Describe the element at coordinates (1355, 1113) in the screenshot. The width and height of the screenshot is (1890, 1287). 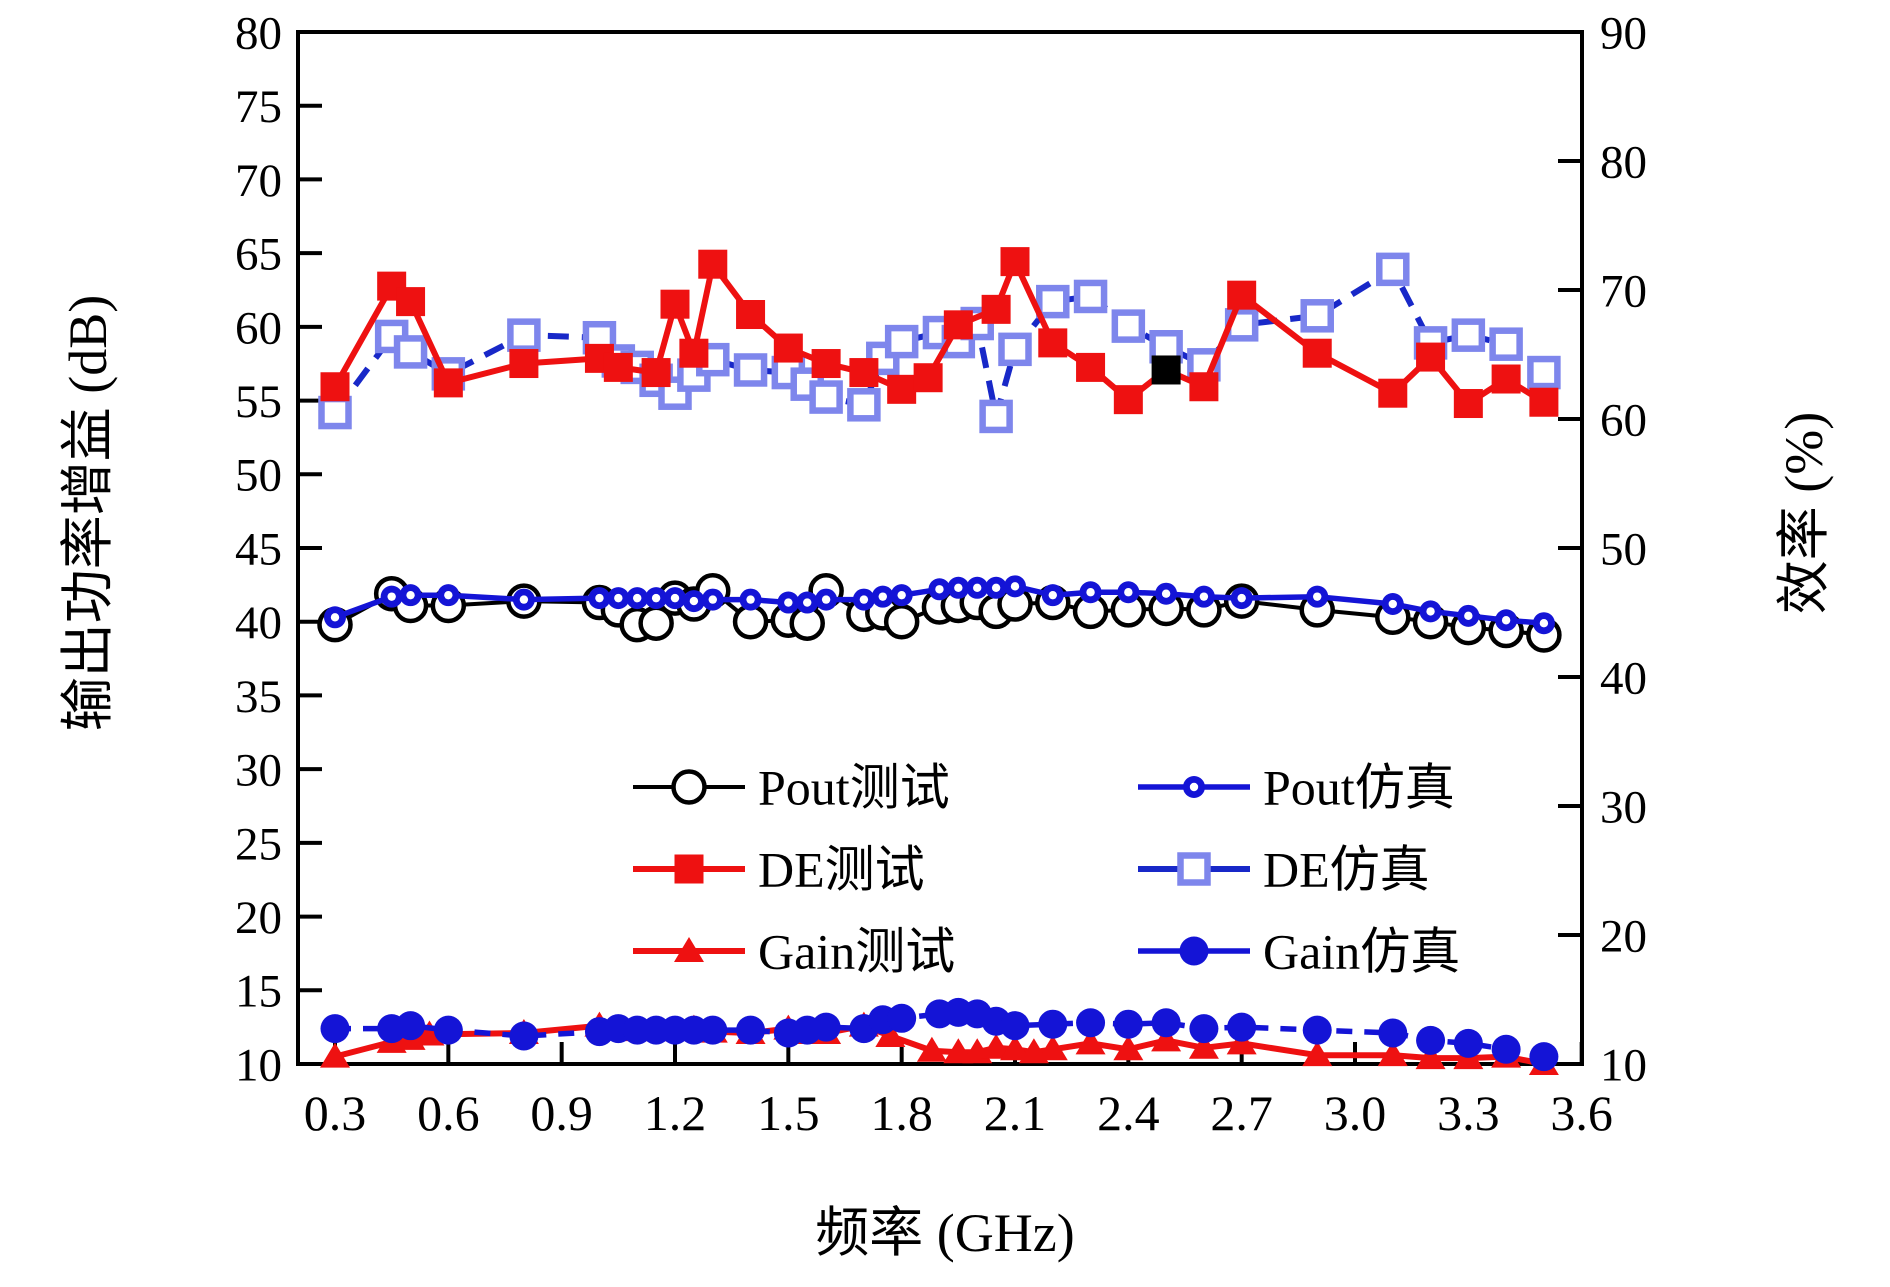
I see `x-axis-tick-label: 3.0` at that location.